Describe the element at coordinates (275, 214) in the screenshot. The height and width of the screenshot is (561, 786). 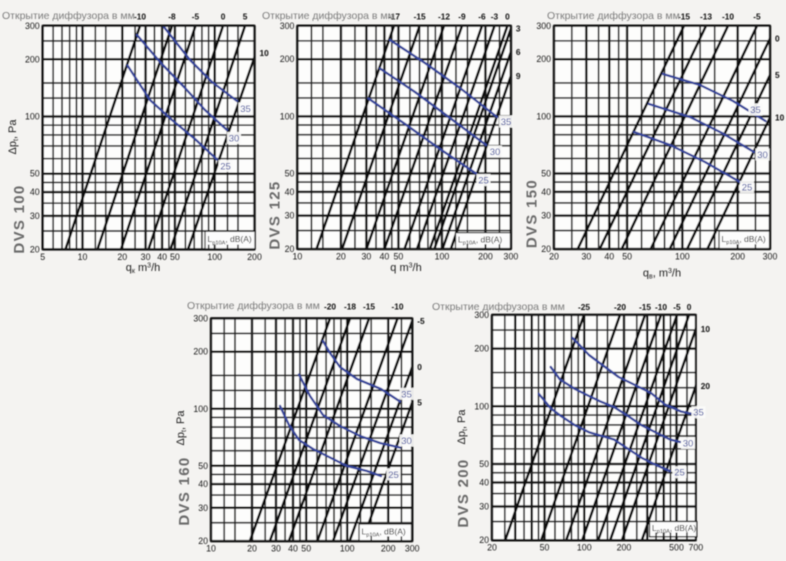
I see `svg-text: DVS 125` at that location.